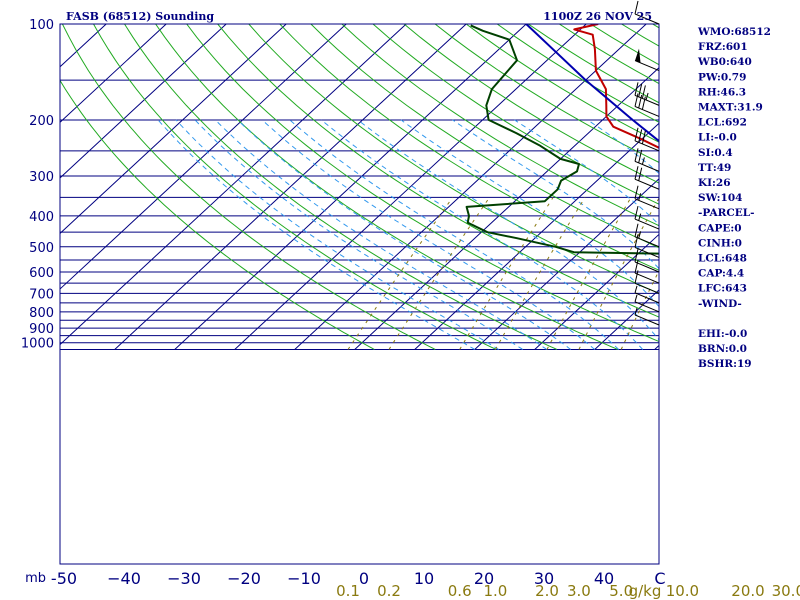  Describe the element at coordinates (124, 578) in the screenshot. I see `temp-tick-label: −40` at that location.